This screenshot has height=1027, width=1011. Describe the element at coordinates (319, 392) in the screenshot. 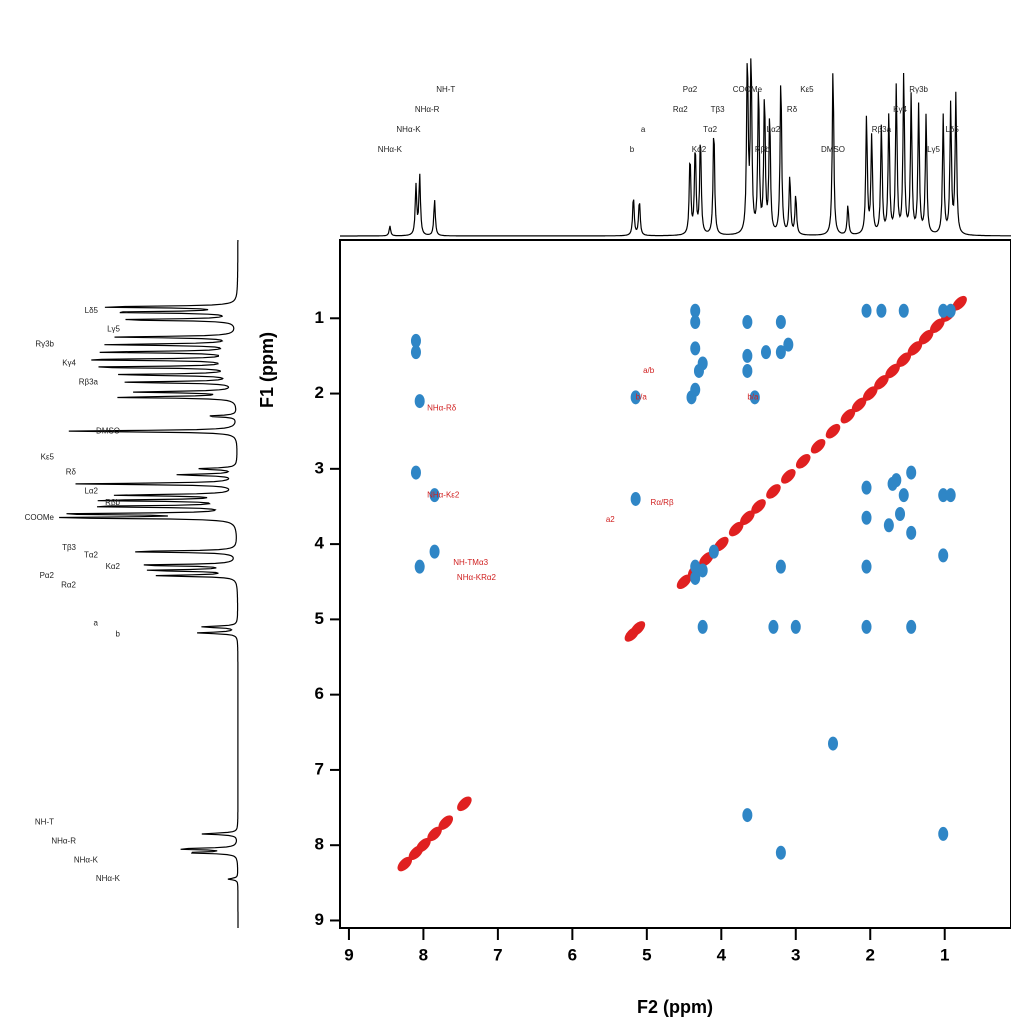

I see `y-tick-label: 2` at that location.